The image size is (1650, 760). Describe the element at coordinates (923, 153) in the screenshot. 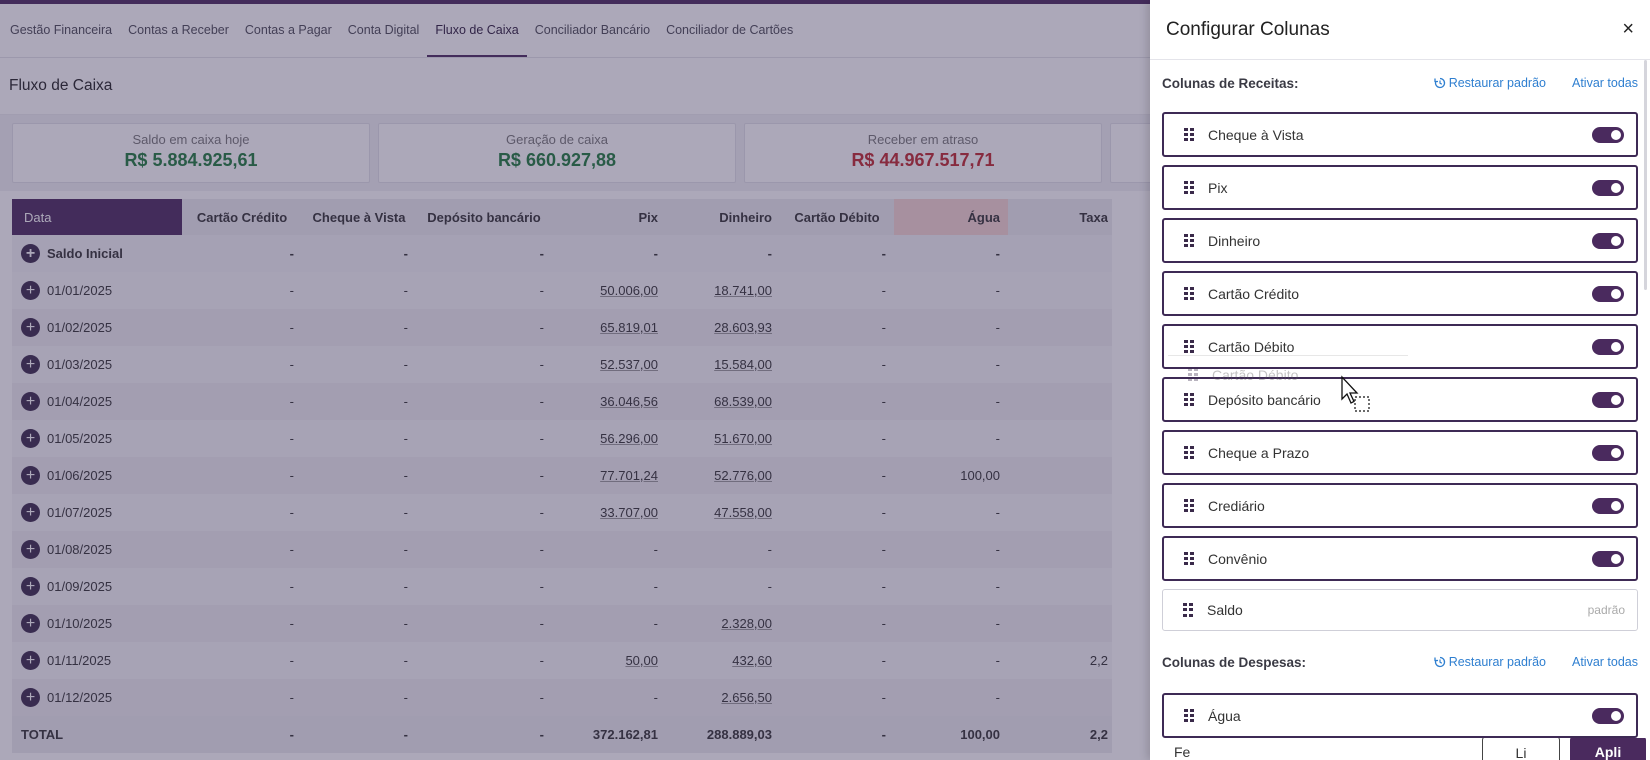

I see `card-receber-em-atraso: Receber em atraso R$ 44.967.517,71` at that location.